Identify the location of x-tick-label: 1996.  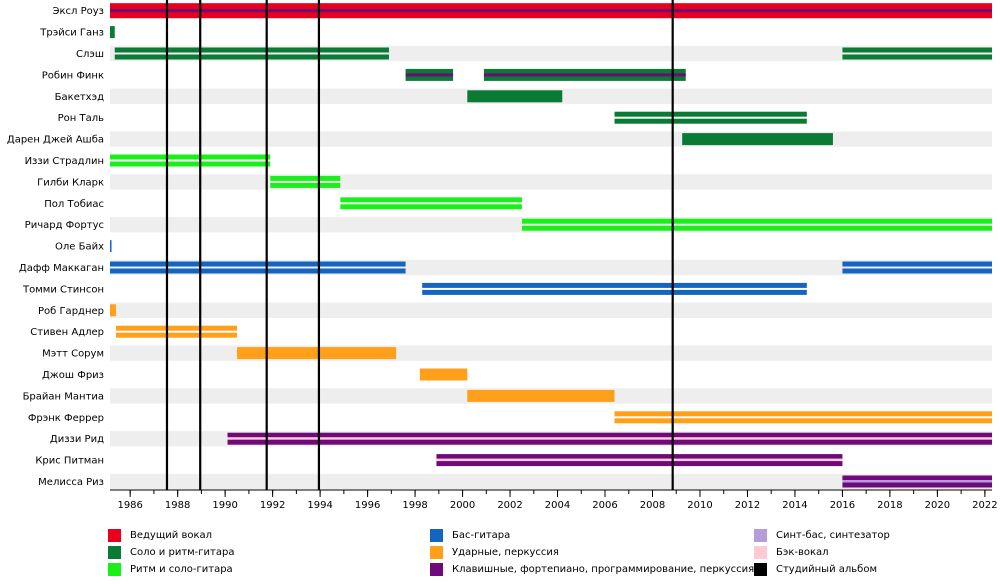
(367, 505).